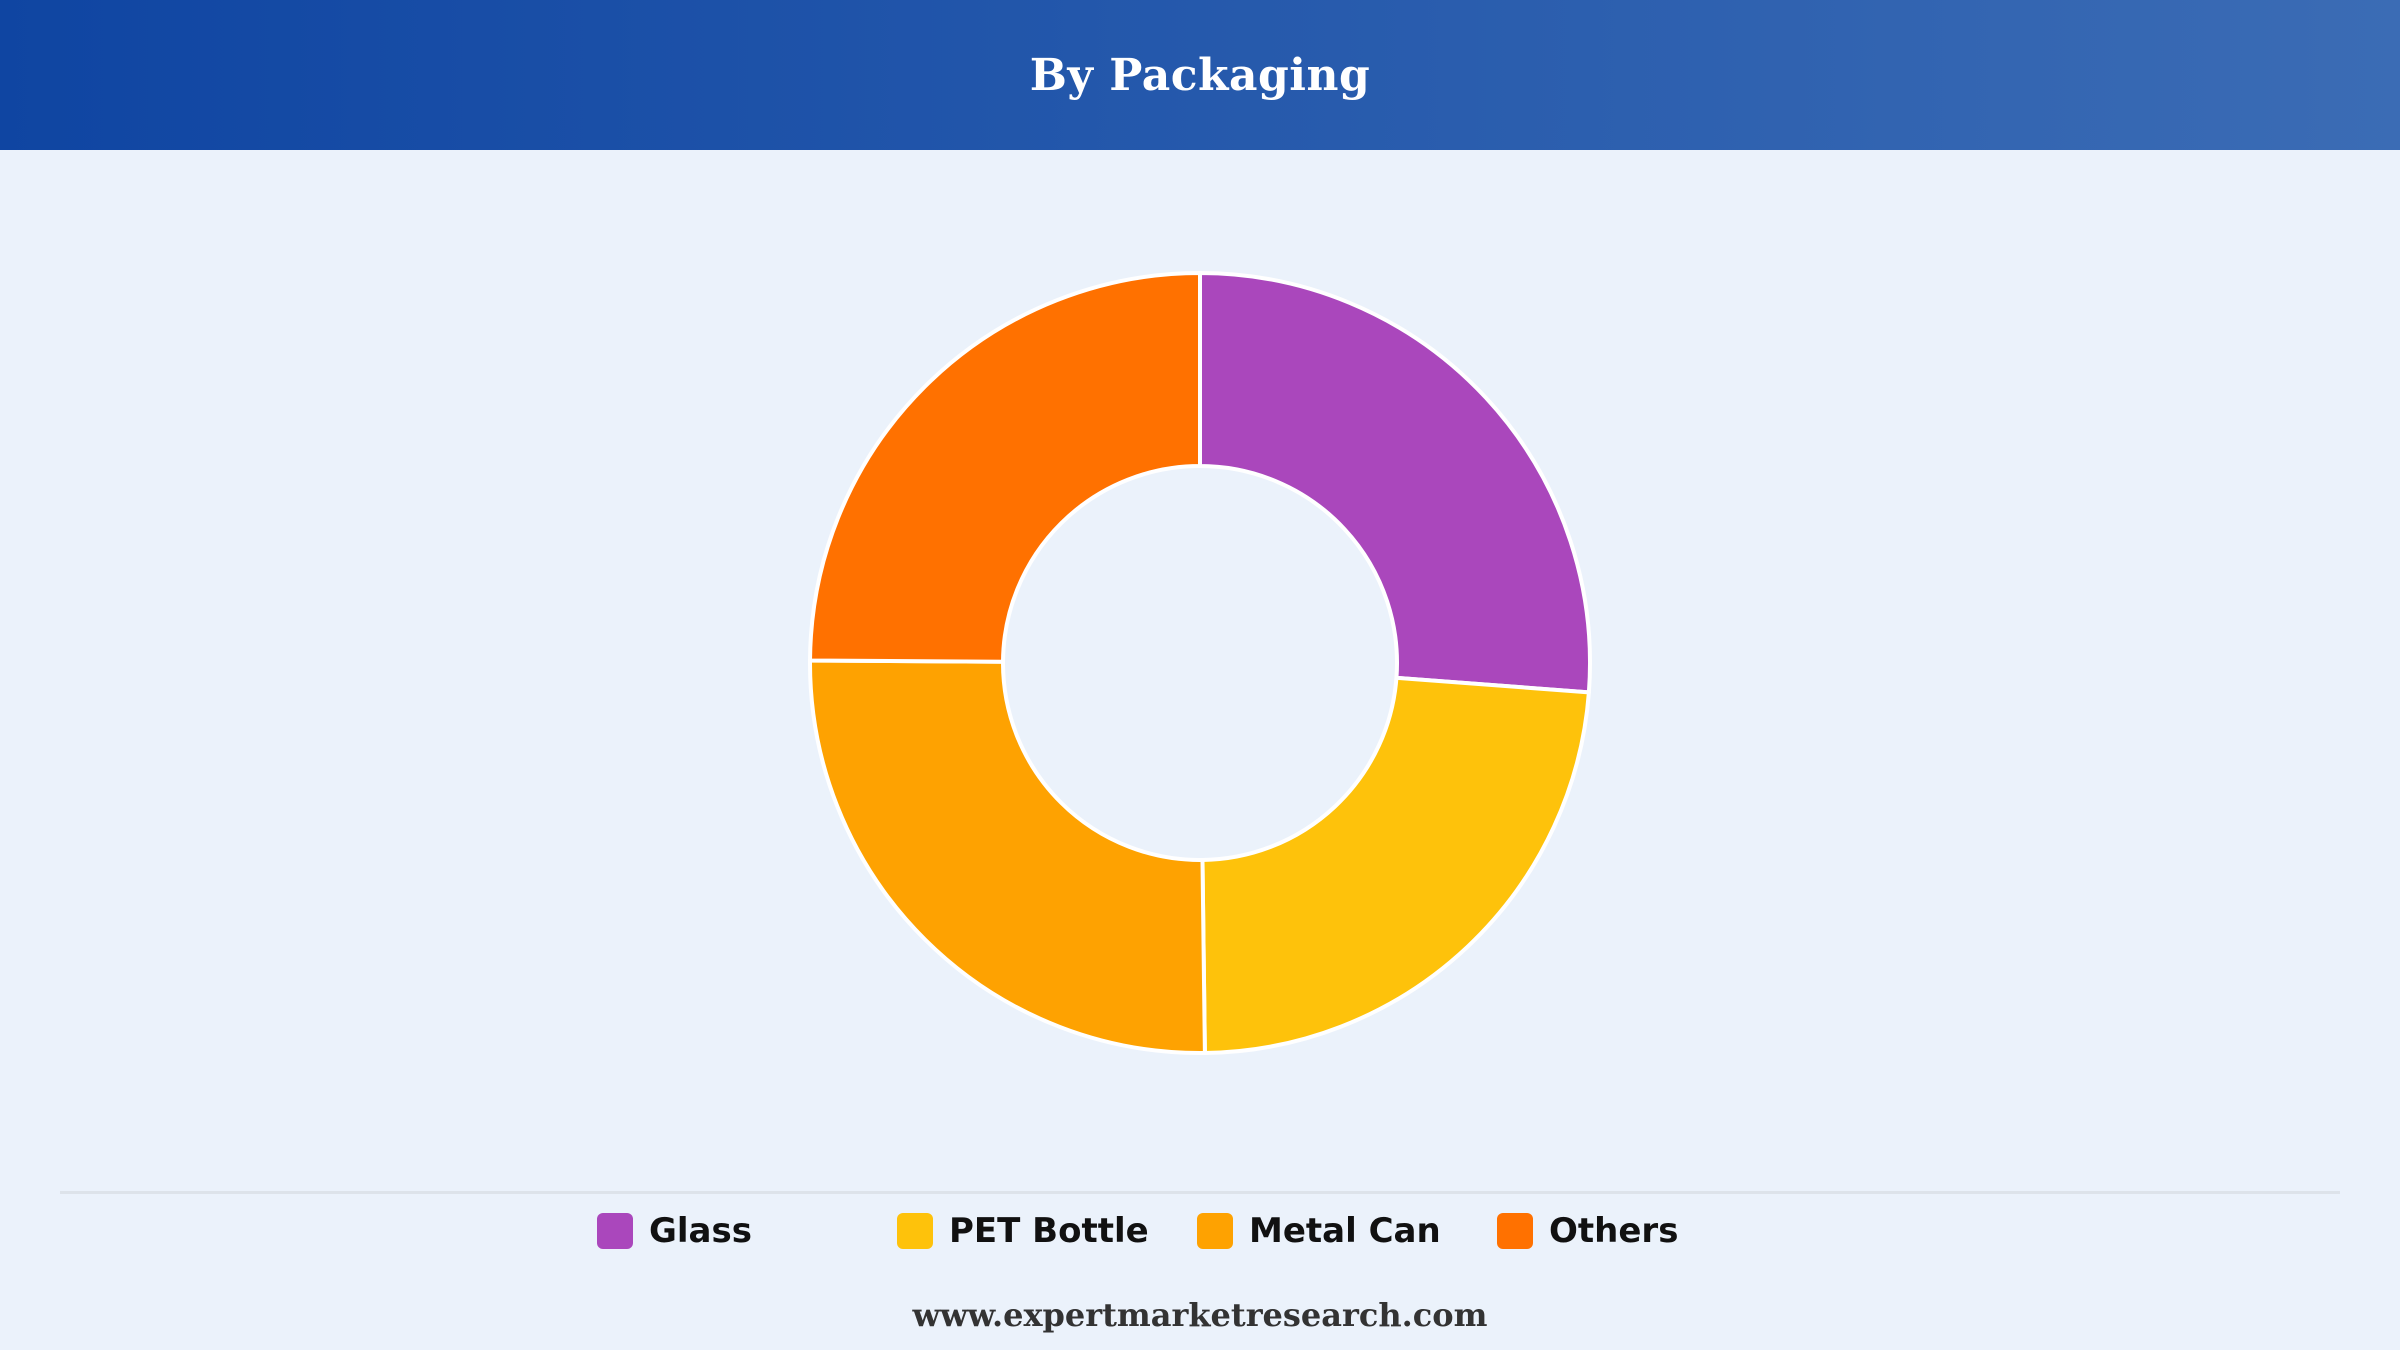  I want to click on slice-others, so click(1005, 467).